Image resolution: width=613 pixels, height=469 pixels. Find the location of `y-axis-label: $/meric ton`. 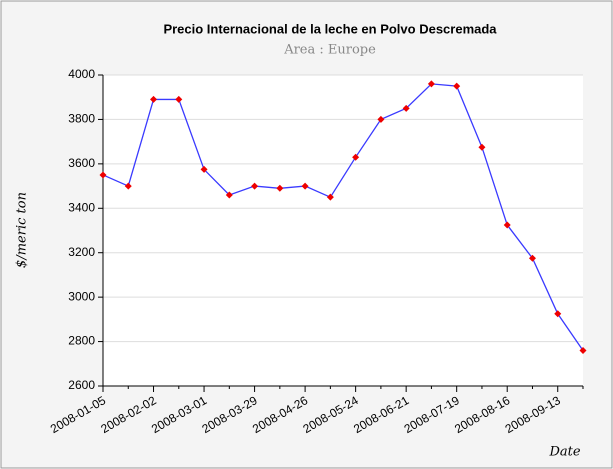

y-axis-label: $/meric ton is located at coordinates (22, 230).